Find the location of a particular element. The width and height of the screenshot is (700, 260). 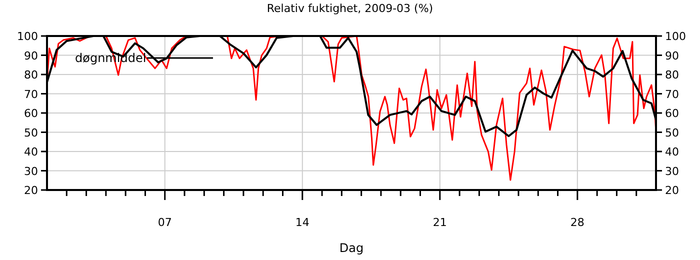

x-tick-label: 07 is located at coordinates (165, 222).